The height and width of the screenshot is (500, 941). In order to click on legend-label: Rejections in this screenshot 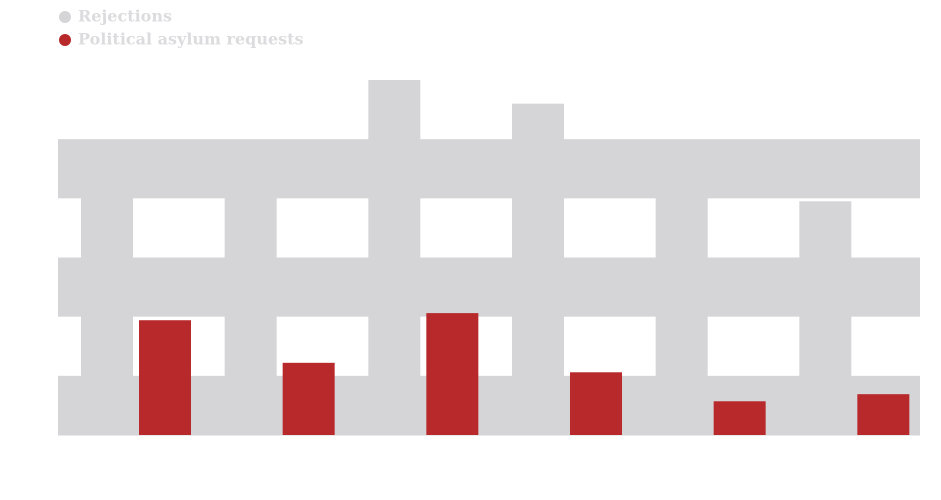, I will do `click(125, 16)`.